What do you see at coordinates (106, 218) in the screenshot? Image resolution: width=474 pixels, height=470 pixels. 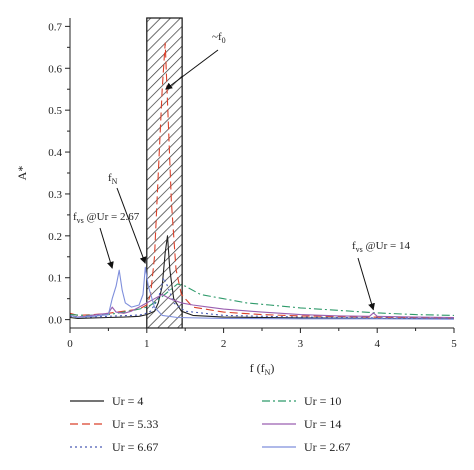 I see `annotation-fvs-267: fvs @Ur = 2.67` at bounding box center [106, 218].